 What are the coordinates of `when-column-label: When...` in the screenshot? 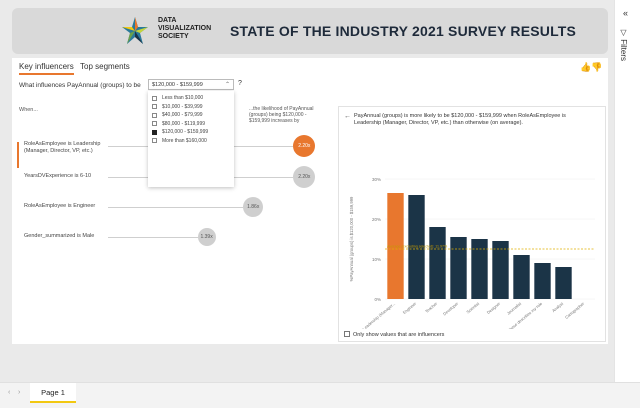 It's located at (28, 110).